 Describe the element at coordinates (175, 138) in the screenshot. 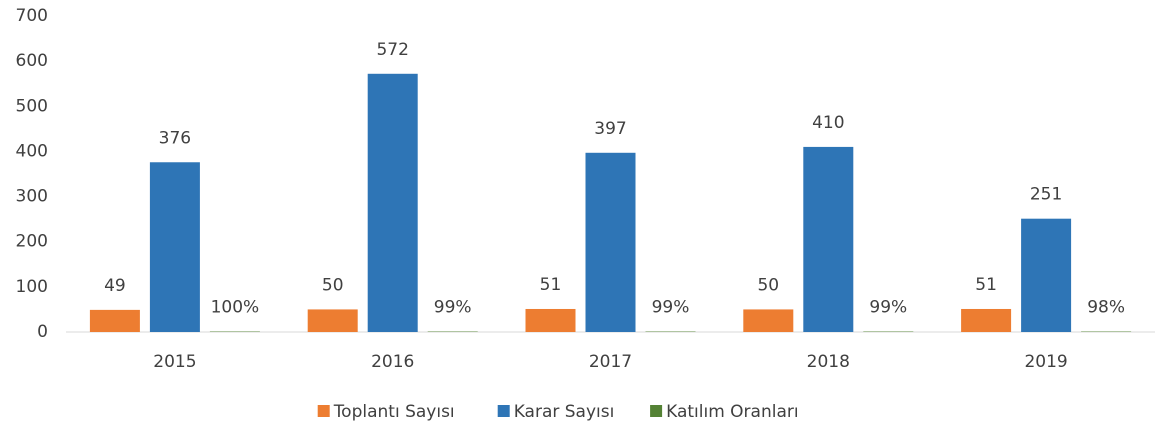

I see `data-label: 376` at that location.